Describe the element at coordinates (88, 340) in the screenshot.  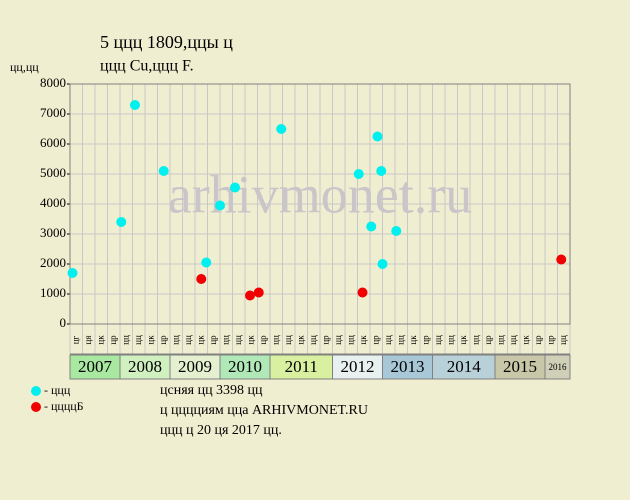
I see `x-tick-label: ця` at that location.